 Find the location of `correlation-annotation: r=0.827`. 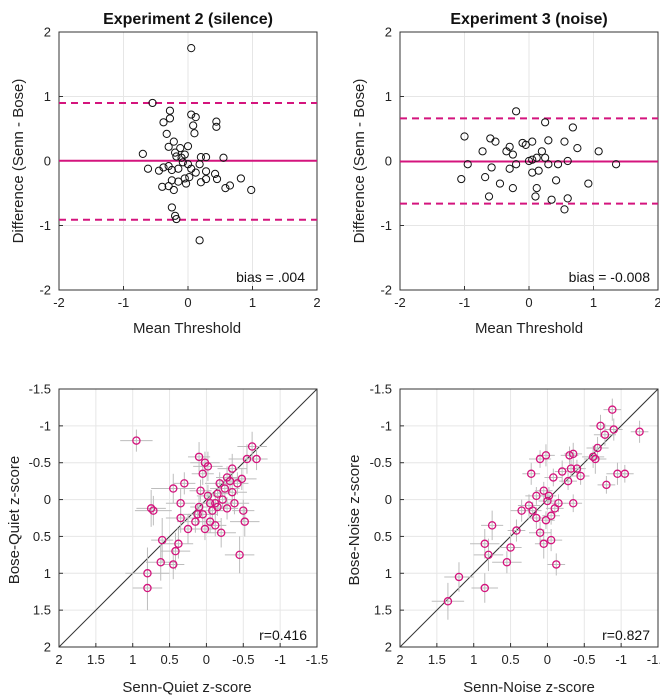

correlation-annotation: r=0.827 is located at coordinates (626, 635).